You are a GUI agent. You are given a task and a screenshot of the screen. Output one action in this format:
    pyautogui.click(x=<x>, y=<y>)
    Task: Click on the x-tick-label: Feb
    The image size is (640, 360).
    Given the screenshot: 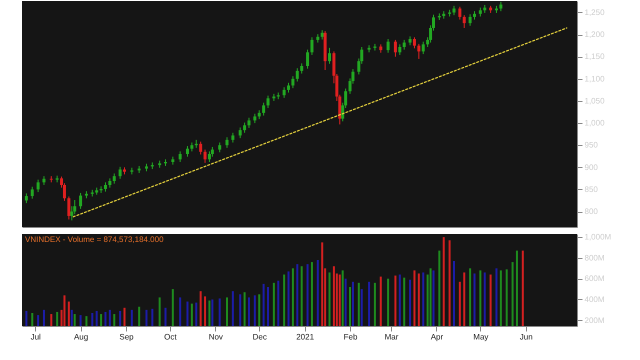 What is the action you would take?
    pyautogui.click(x=351, y=337)
    